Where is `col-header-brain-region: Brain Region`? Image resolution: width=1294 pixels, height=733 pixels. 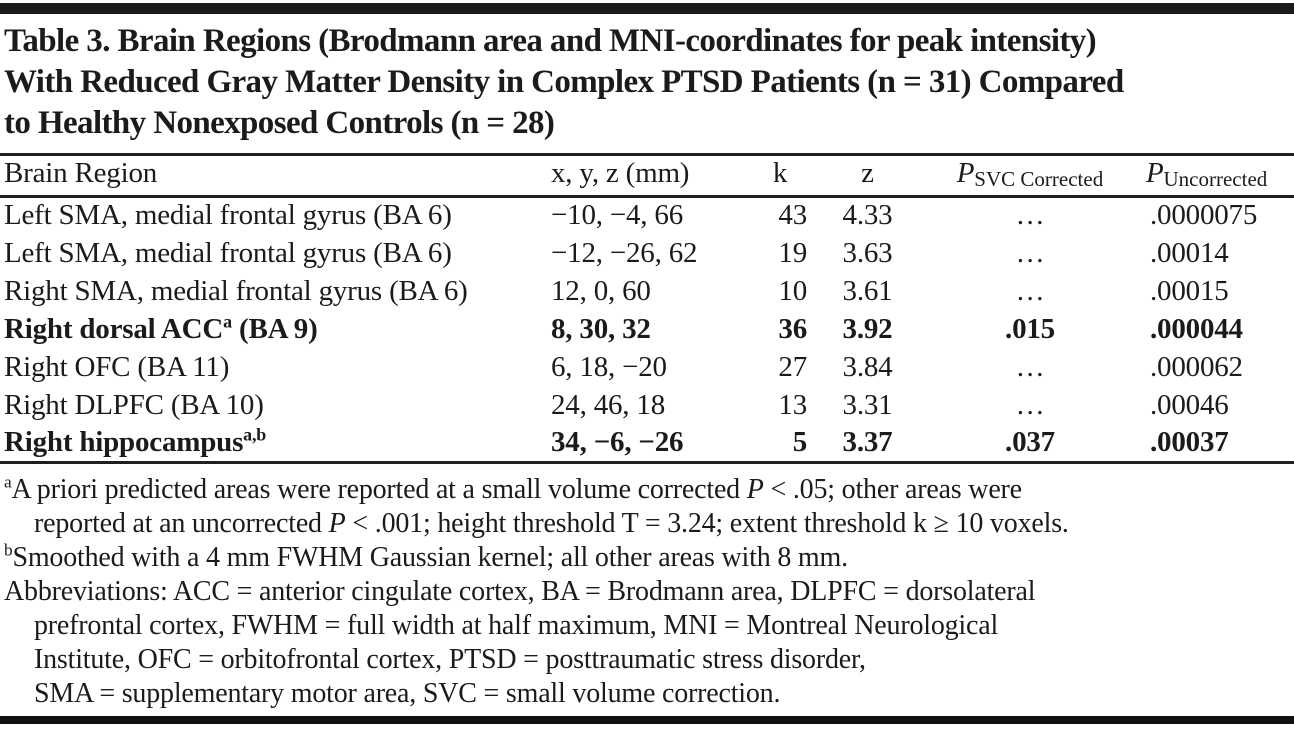 col-header-brain-region: Brain Region is located at coordinates (270, 177).